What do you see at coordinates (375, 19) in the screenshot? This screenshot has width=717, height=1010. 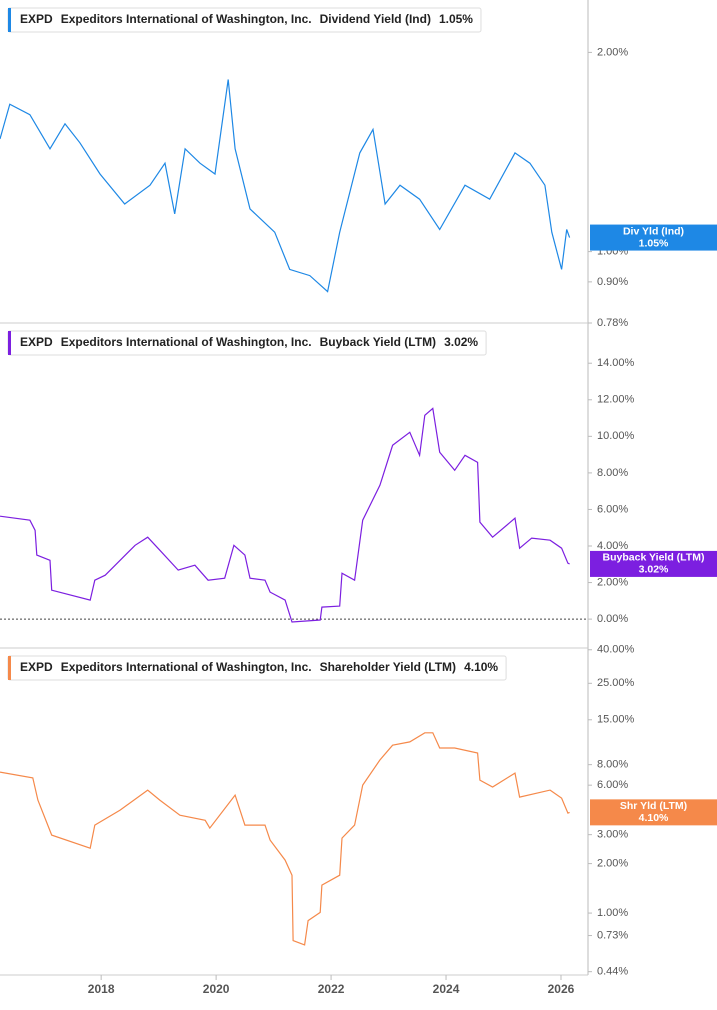 I see `header-metric: Dividend Yield (Ind)` at bounding box center [375, 19].